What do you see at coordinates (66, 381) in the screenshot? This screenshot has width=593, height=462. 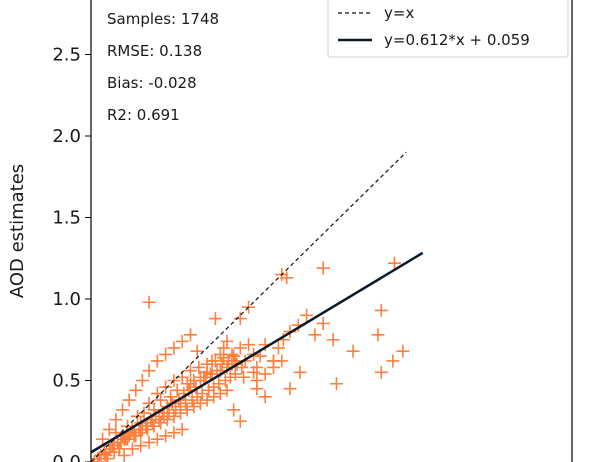 I see `y-tick-label: 0.5` at bounding box center [66, 381].